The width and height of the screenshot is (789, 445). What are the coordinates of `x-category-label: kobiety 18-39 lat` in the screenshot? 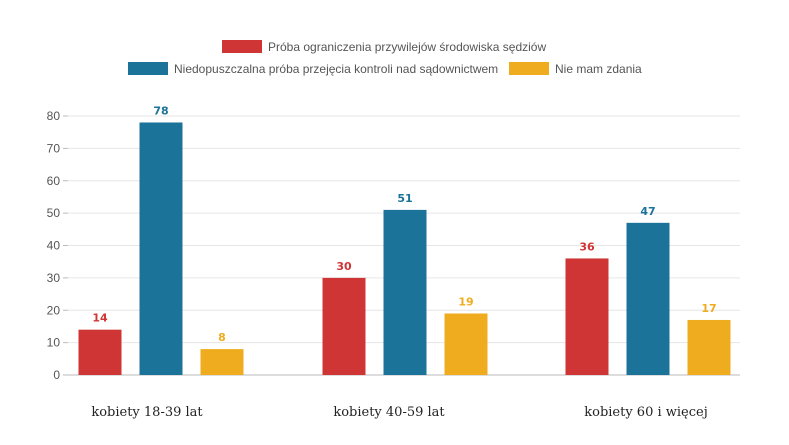 It's located at (147, 412).